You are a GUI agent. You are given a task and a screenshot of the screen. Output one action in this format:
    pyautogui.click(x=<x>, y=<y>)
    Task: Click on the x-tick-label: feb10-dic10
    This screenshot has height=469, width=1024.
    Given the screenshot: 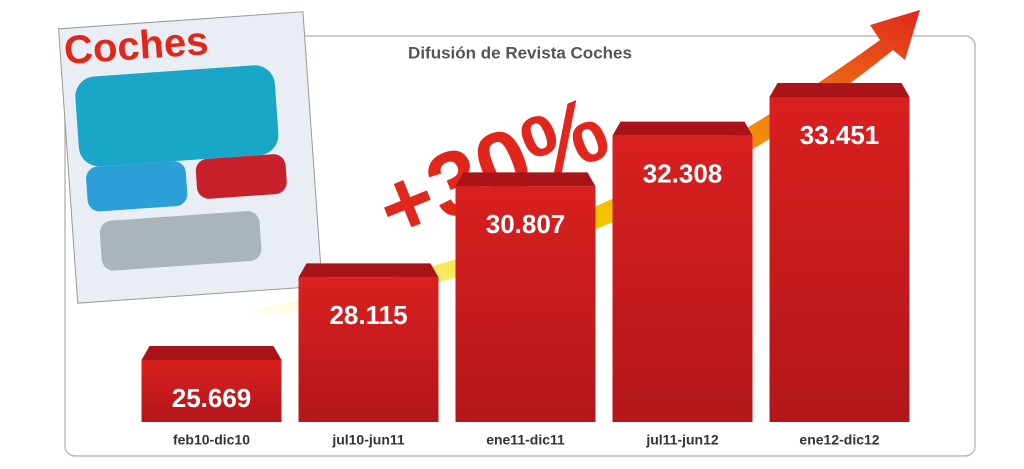 What is the action you would take?
    pyautogui.click(x=211, y=440)
    